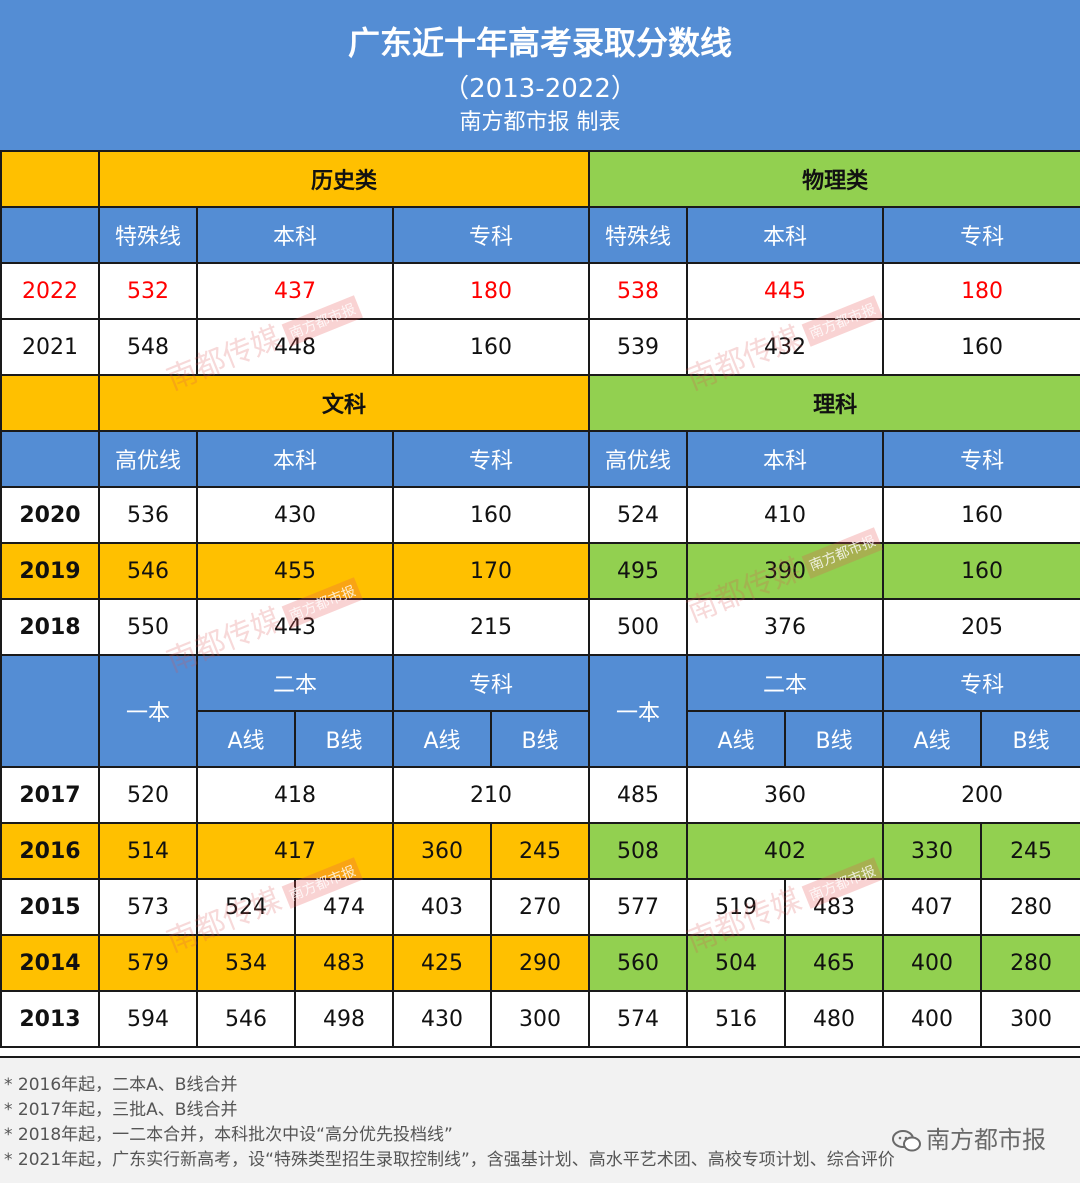 The height and width of the screenshot is (1183, 1080). What do you see at coordinates (638, 851) in the screenshot?
I see `score-cell: 508` at bounding box center [638, 851].